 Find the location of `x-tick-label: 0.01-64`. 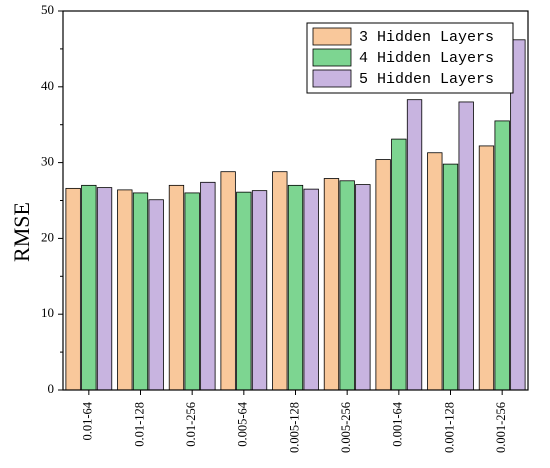

x-tick-label: 0.01-64 is located at coordinates (88, 420).